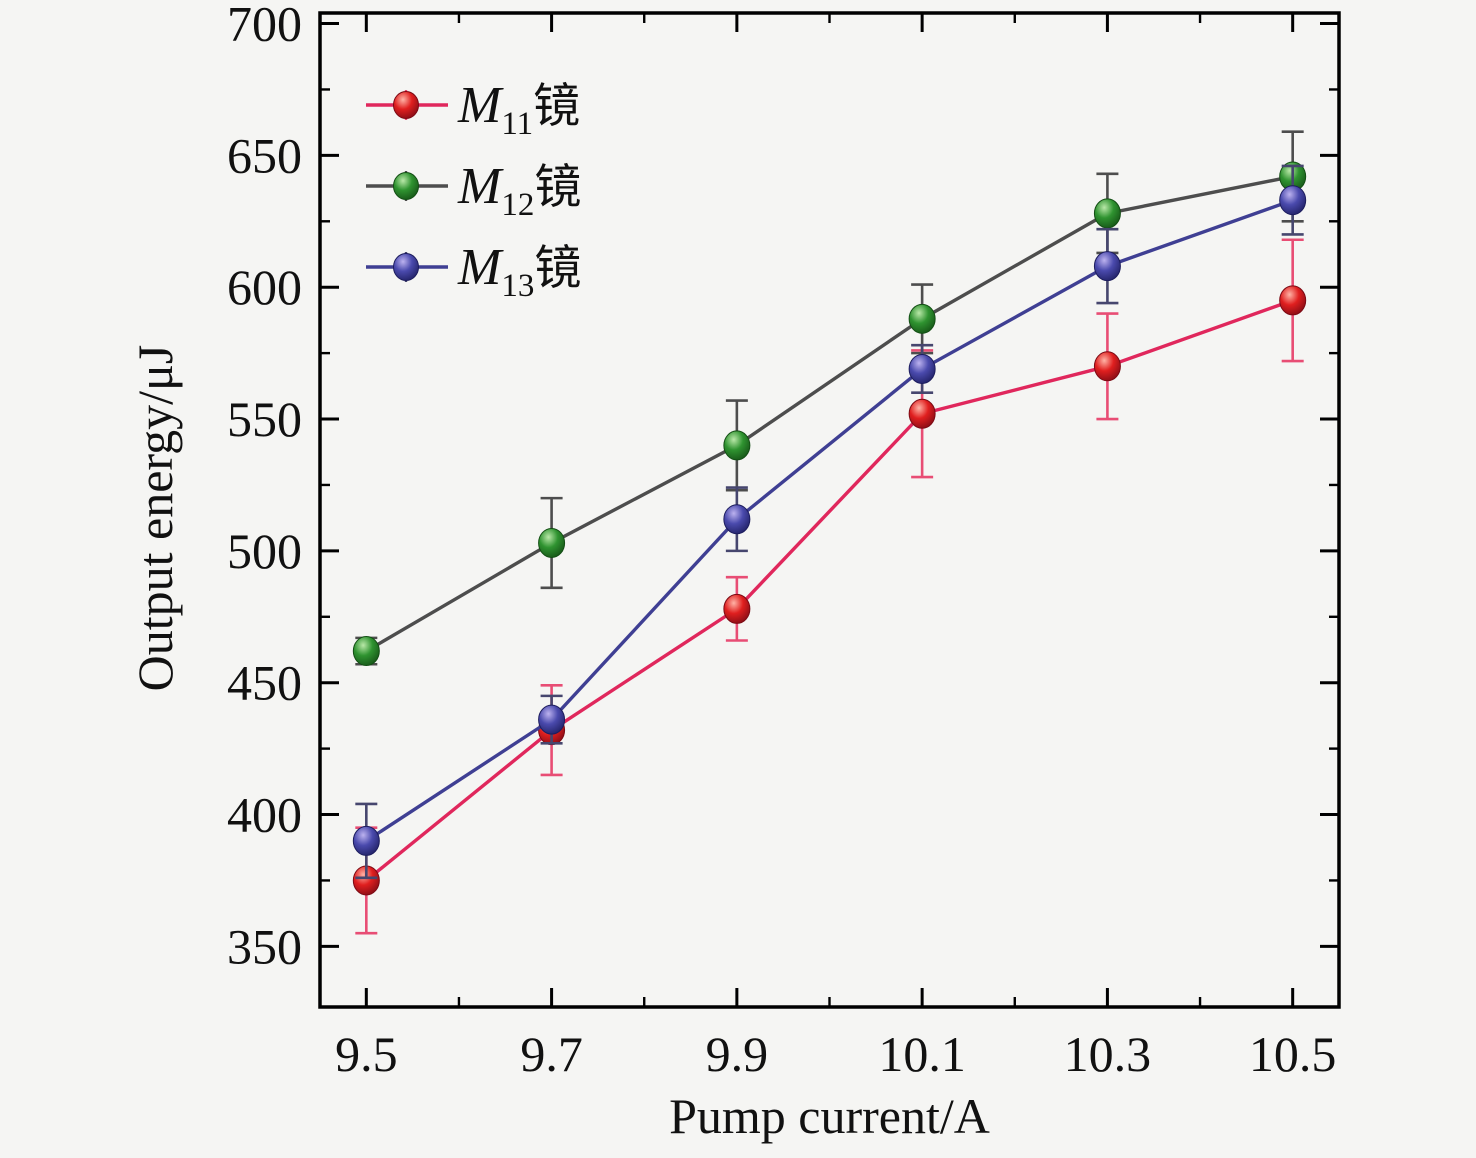  What do you see at coordinates (517, 124) in the screenshot?
I see `legend-label-sub: 11` at bounding box center [517, 124].